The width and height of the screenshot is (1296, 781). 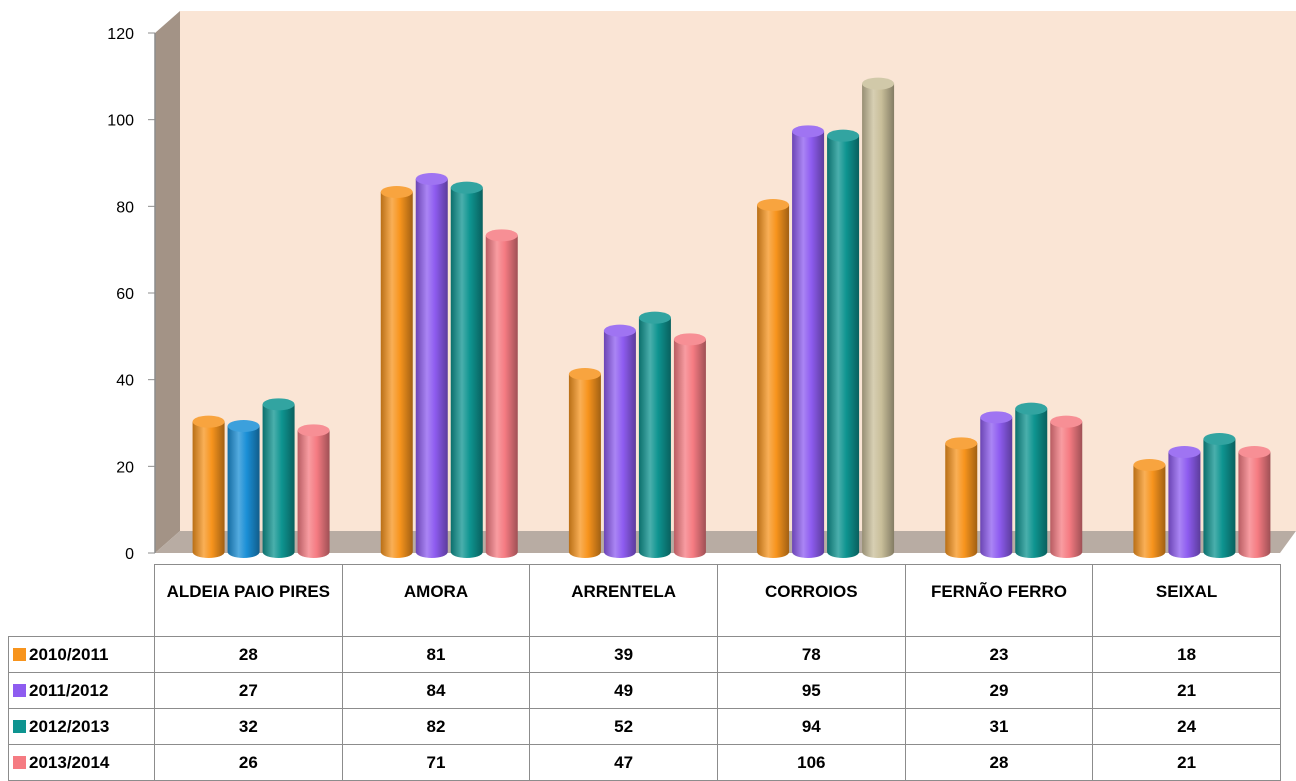 I want to click on category-label: SEIXAL, so click(x=1186, y=600).